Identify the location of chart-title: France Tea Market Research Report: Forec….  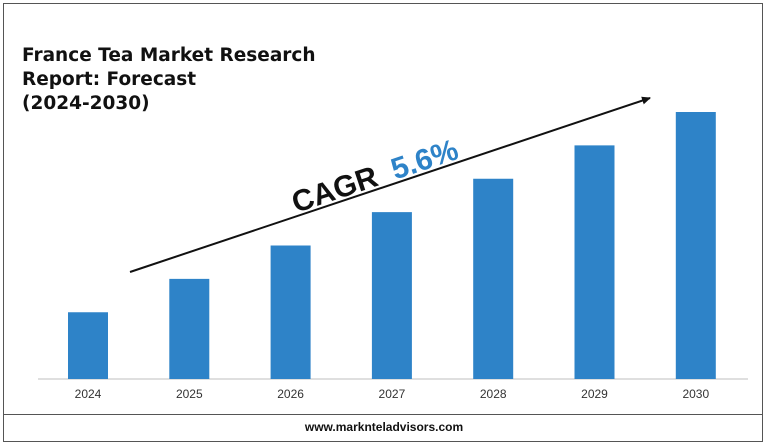
(172, 80).